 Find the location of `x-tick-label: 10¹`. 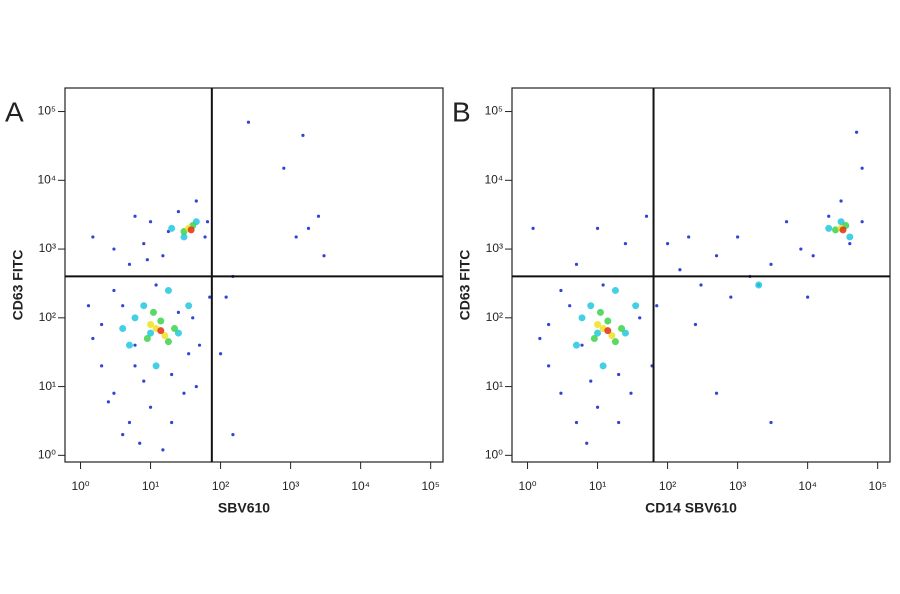

x-tick-label: 10¹ is located at coordinates (597, 486).